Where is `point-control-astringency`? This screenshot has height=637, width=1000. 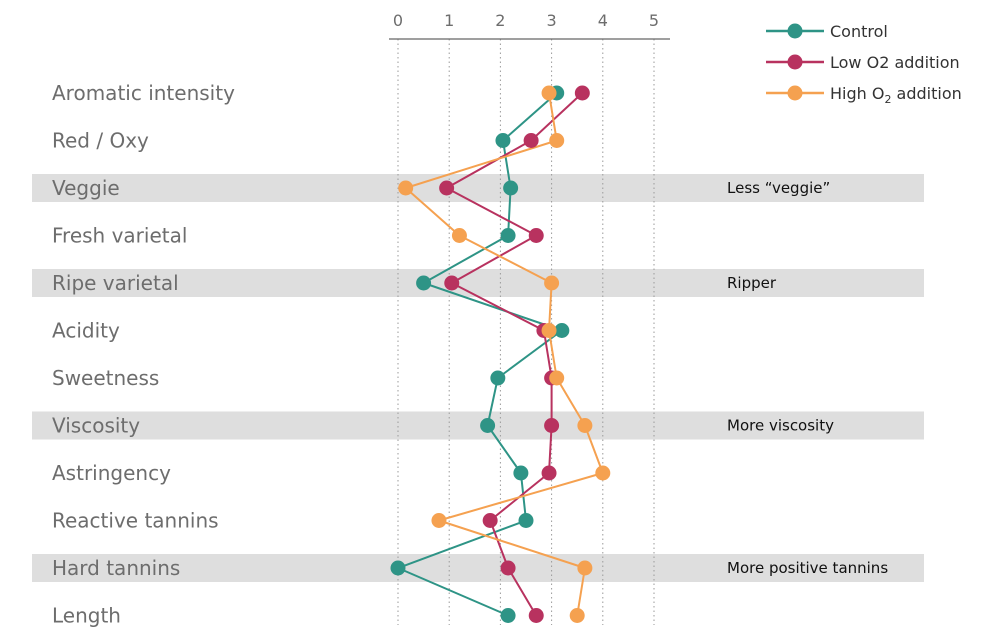
point-control-astringency is located at coordinates (521, 473).